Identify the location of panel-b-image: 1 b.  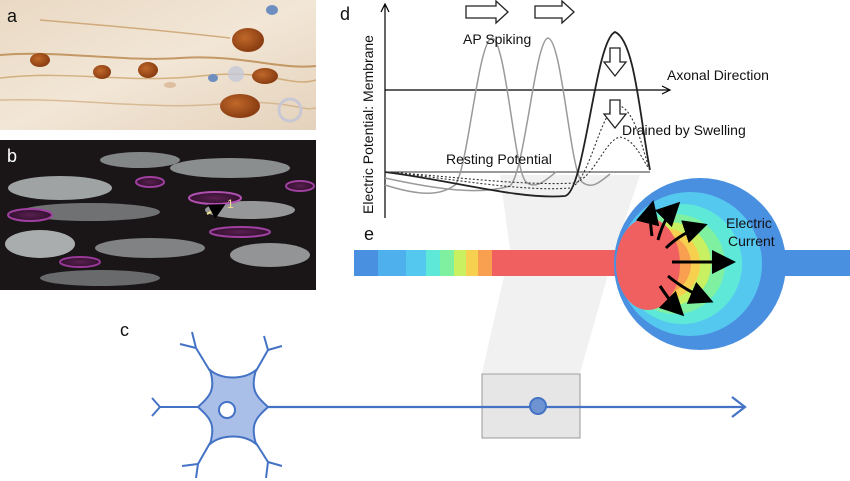
(158, 215).